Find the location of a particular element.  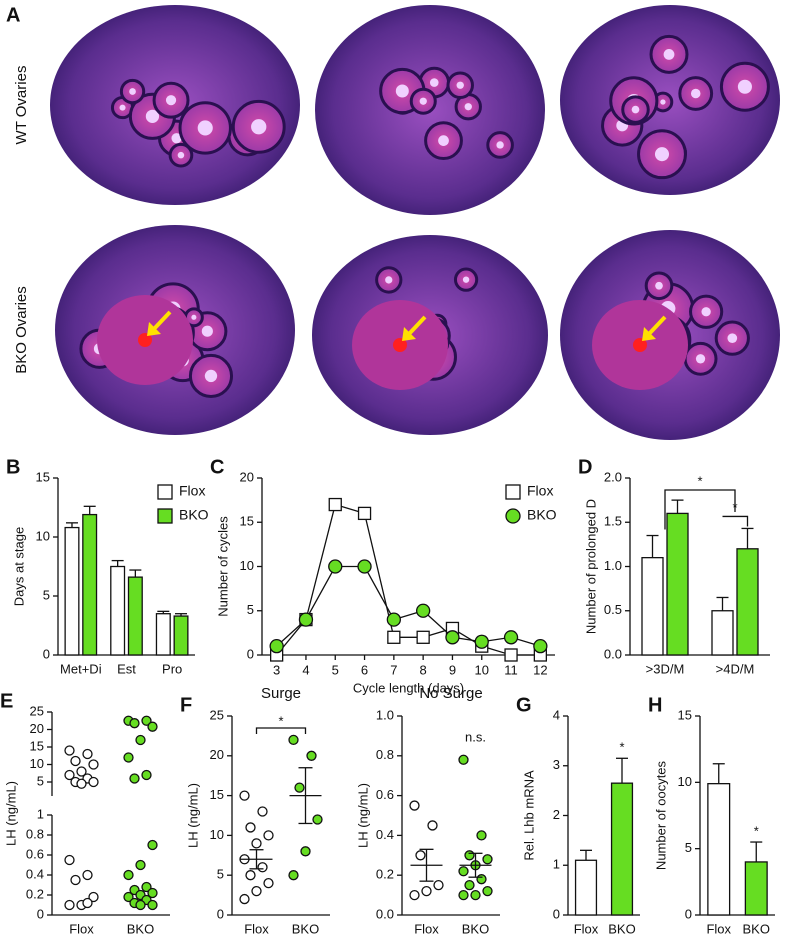

panel-letter: D is located at coordinates (585, 467).